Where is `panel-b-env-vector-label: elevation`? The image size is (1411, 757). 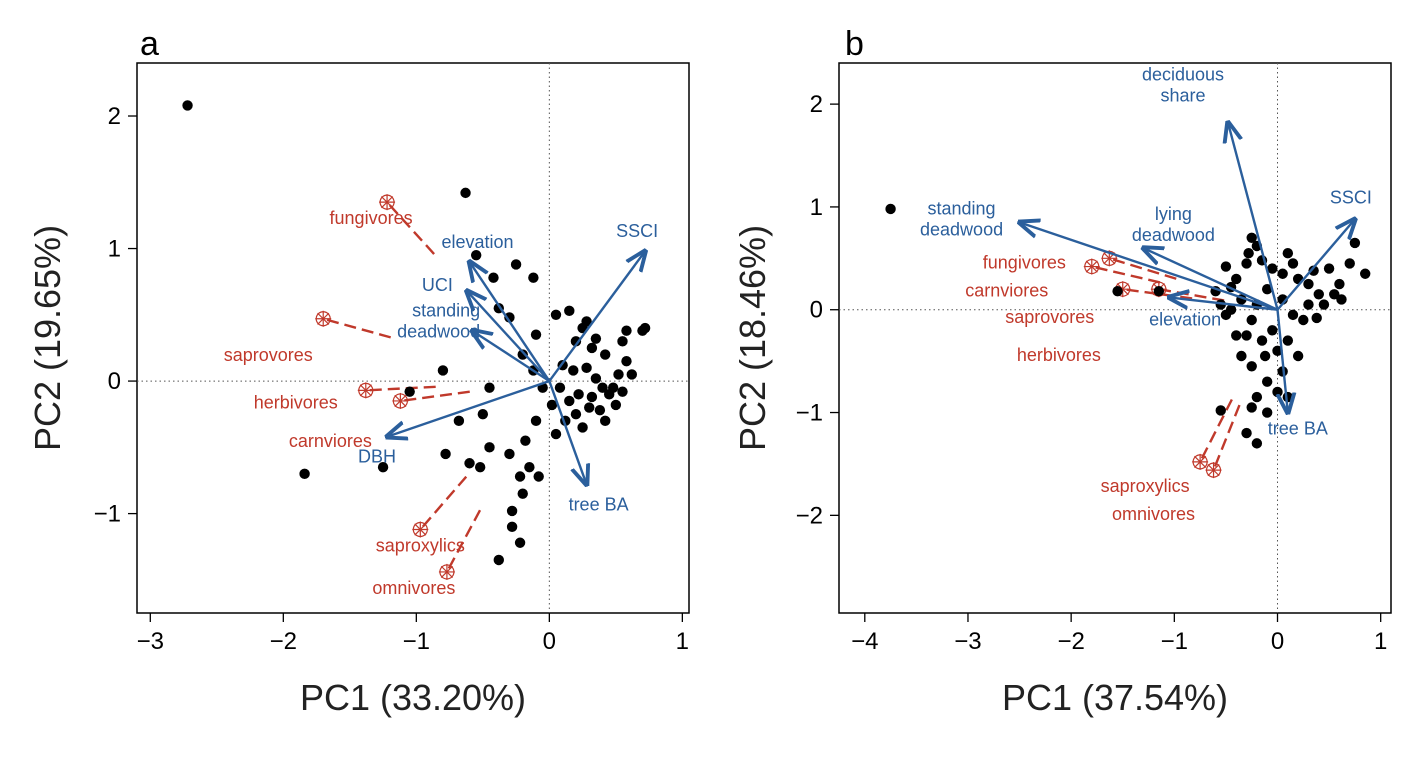
panel-b-env-vector-label: elevation is located at coordinates (1185, 319).